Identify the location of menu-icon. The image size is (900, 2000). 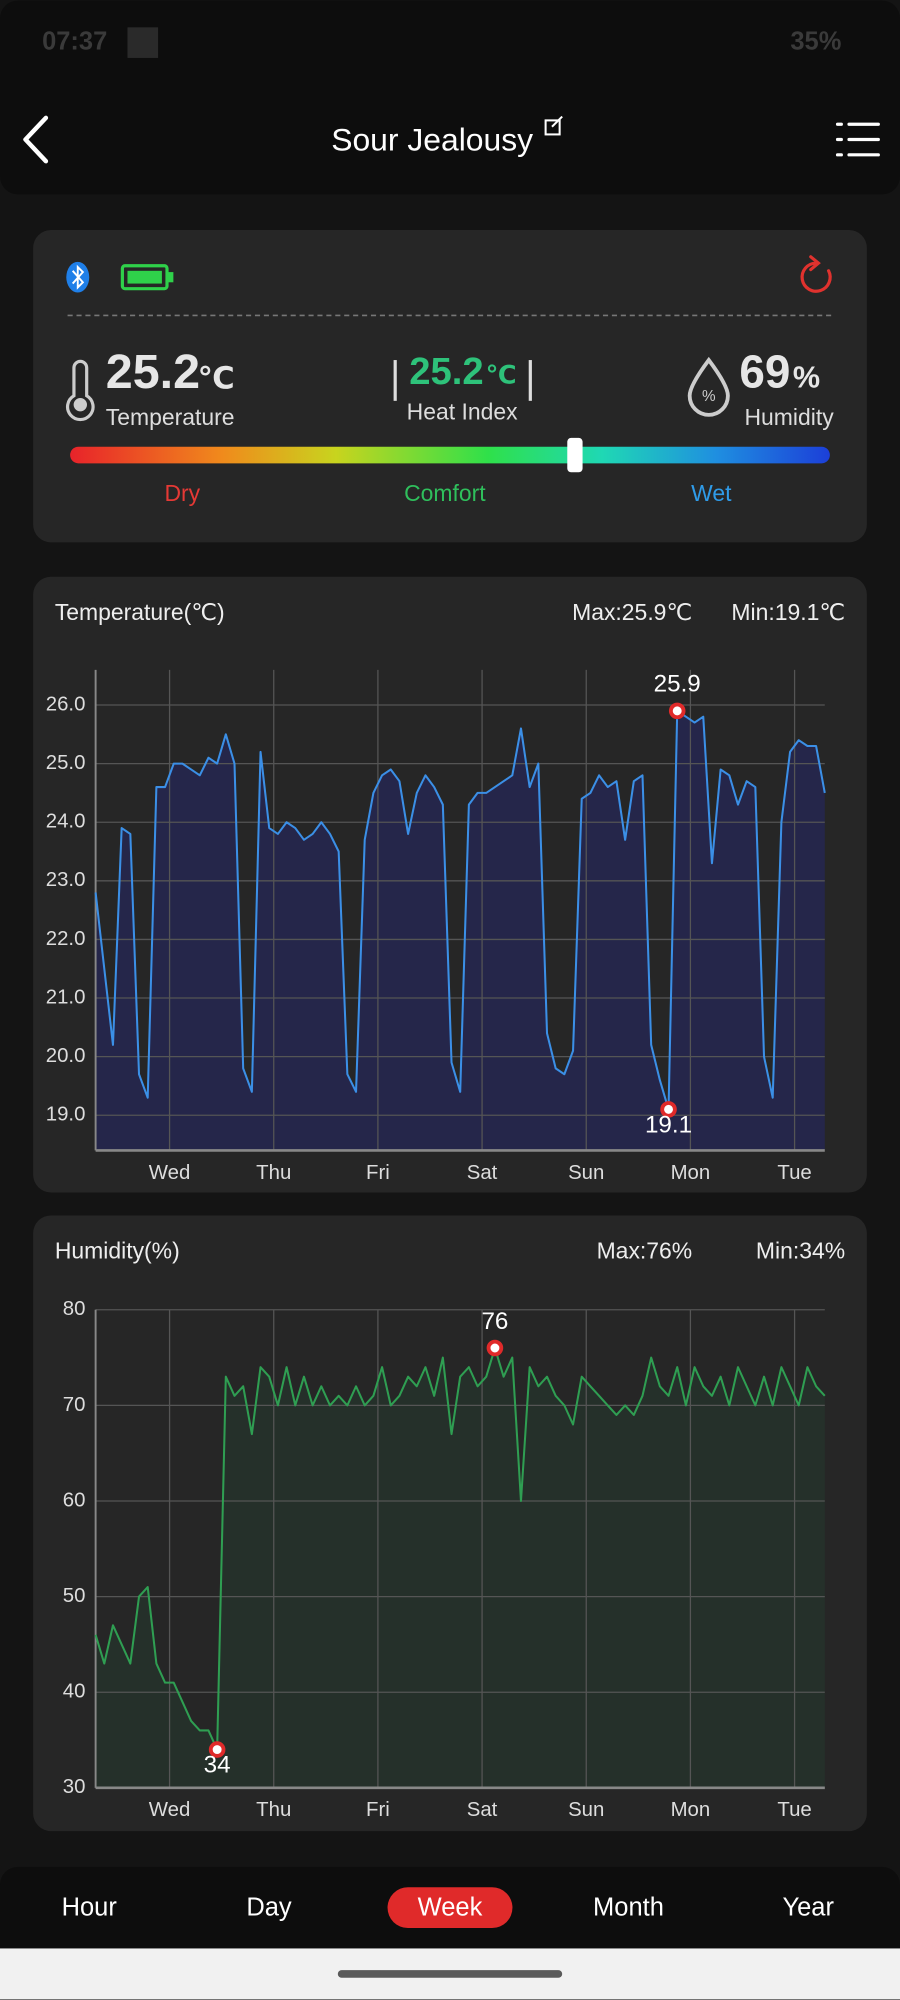
(857, 139).